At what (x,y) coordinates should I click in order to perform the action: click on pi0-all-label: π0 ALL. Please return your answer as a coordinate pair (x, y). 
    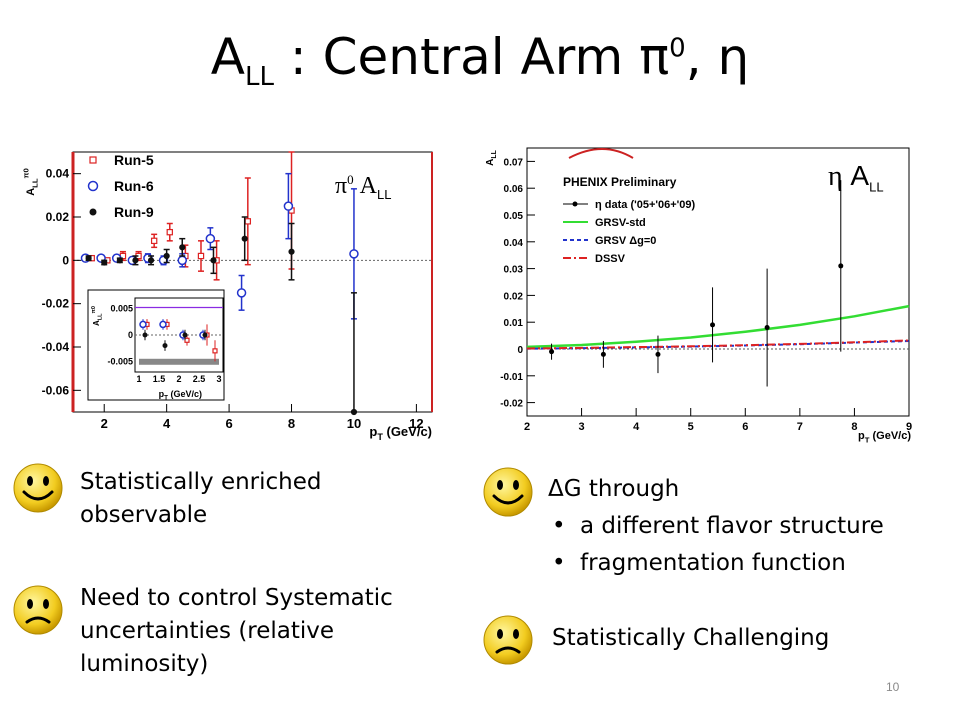
    Looking at the image, I should click on (363, 187).